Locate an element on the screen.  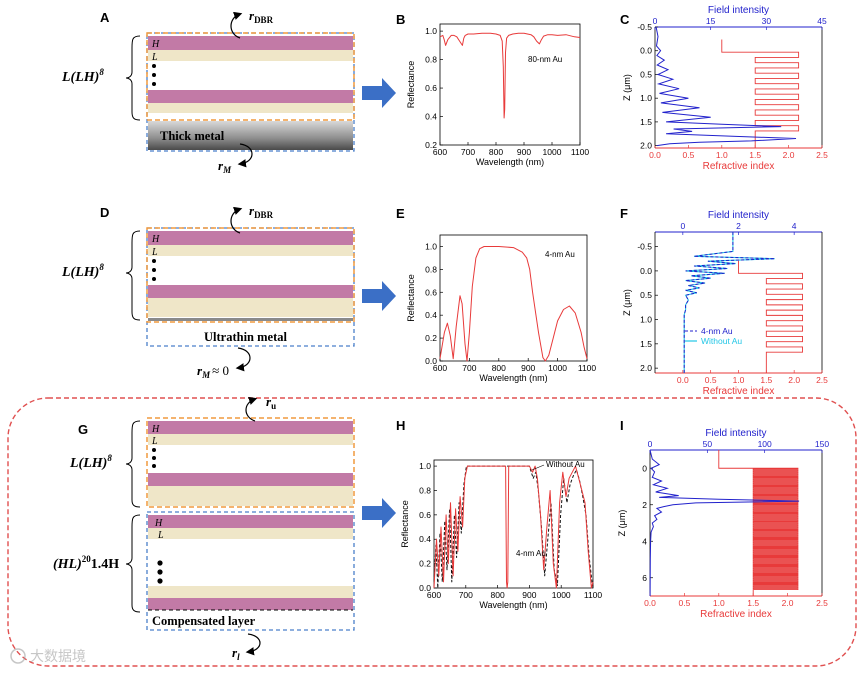
h-layer-d2 is located at coordinates (250, 291).